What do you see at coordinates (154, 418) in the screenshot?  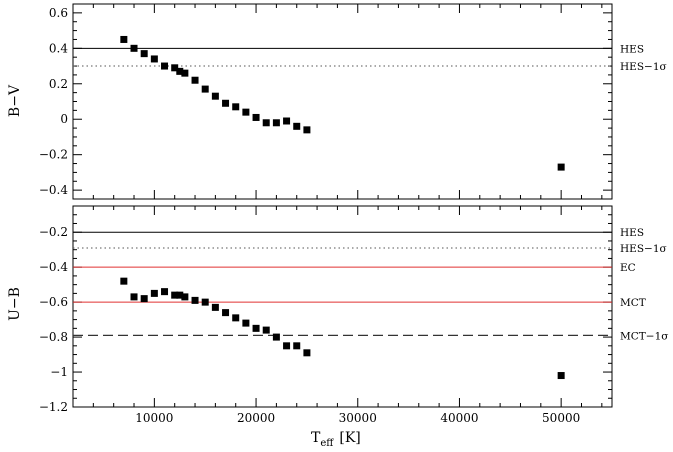 I see `bottom-x-tick-label: 10000` at bounding box center [154, 418].